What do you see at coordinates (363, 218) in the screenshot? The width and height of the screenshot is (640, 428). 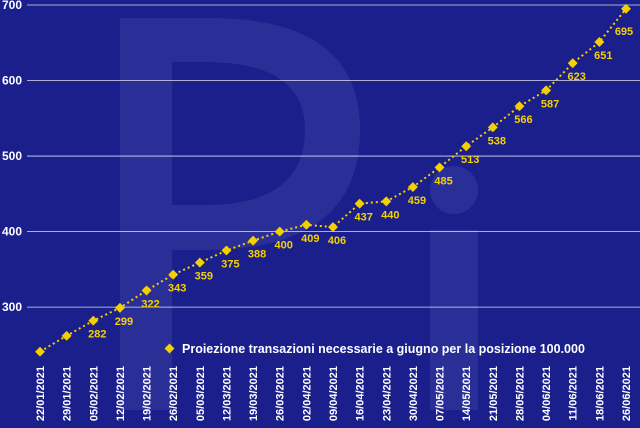 I see `data-label: 437` at bounding box center [363, 218].